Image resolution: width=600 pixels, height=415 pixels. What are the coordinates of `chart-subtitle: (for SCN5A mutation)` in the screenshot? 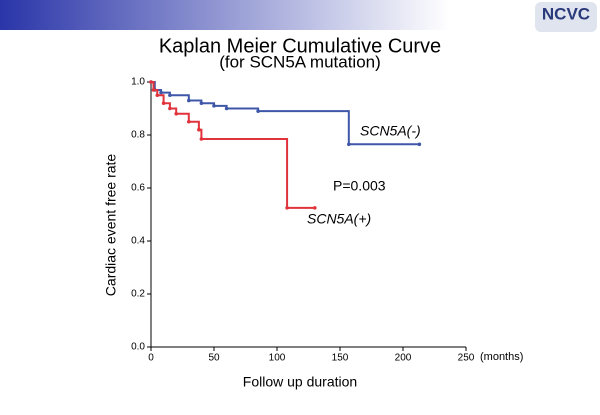 It's located at (300, 61).